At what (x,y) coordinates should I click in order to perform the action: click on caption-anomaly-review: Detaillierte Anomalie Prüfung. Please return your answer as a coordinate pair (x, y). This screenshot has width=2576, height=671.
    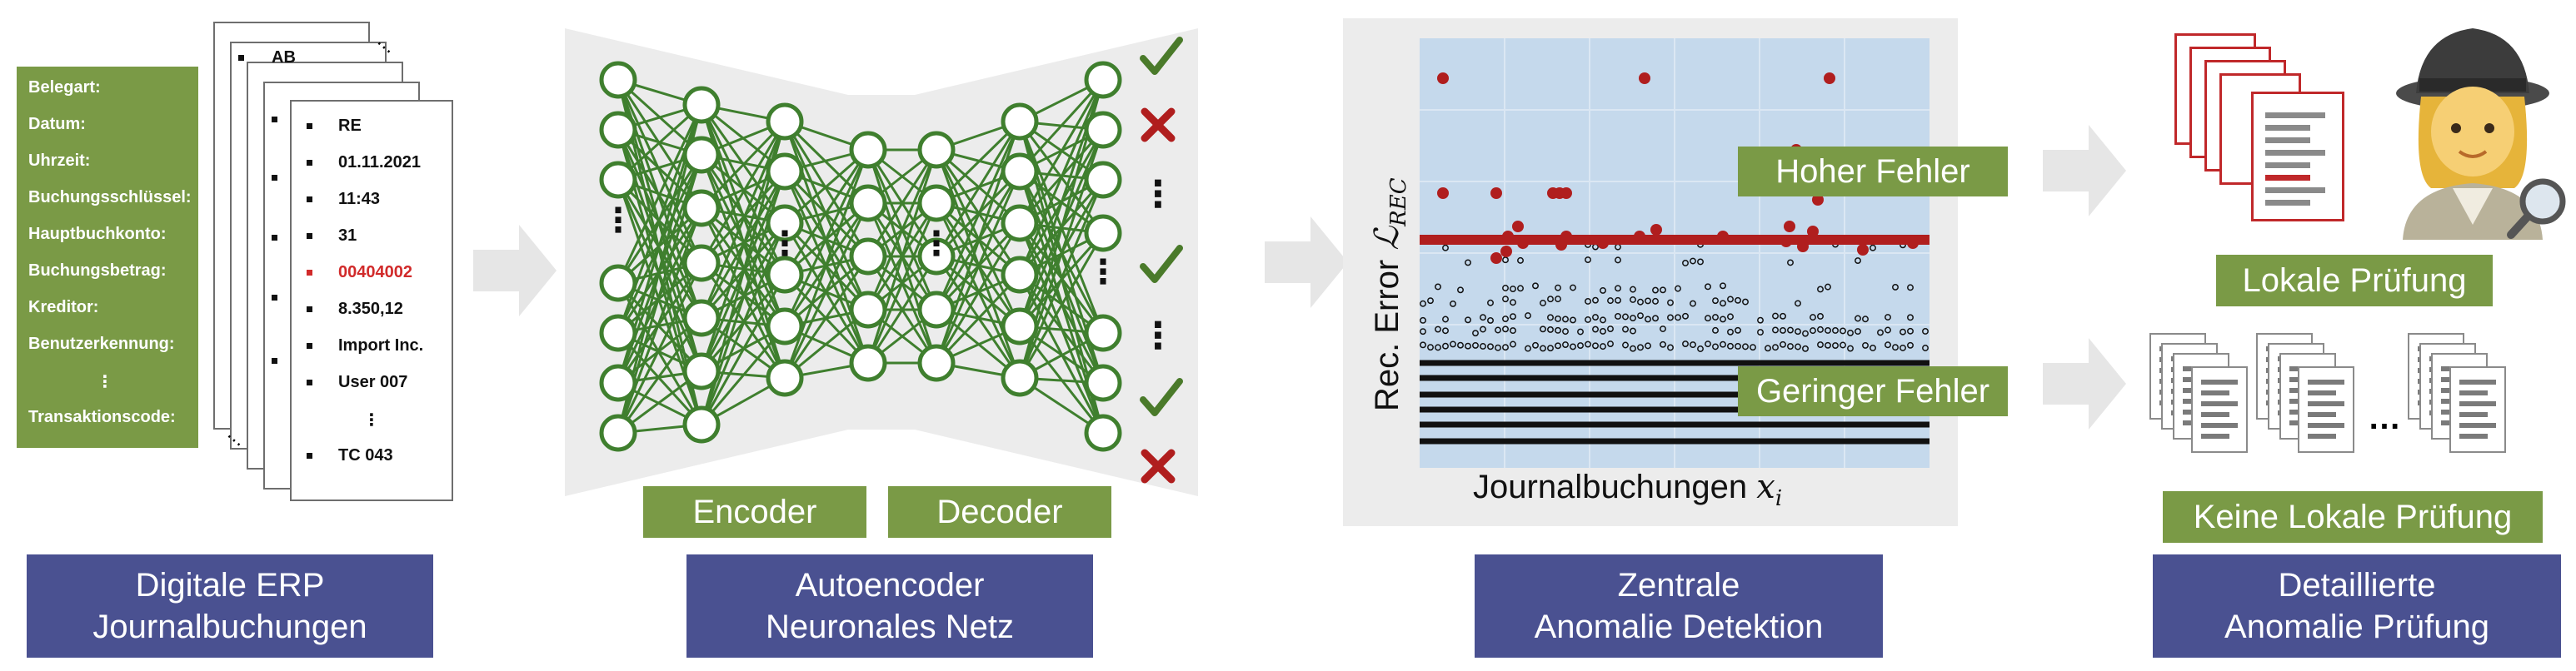
    Looking at the image, I should click on (2357, 606).